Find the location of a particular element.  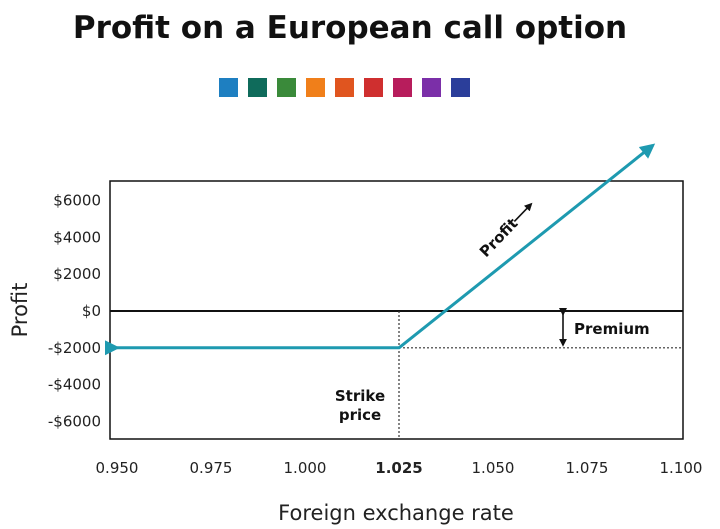

x-tick-label: 1.075 is located at coordinates (587, 468).